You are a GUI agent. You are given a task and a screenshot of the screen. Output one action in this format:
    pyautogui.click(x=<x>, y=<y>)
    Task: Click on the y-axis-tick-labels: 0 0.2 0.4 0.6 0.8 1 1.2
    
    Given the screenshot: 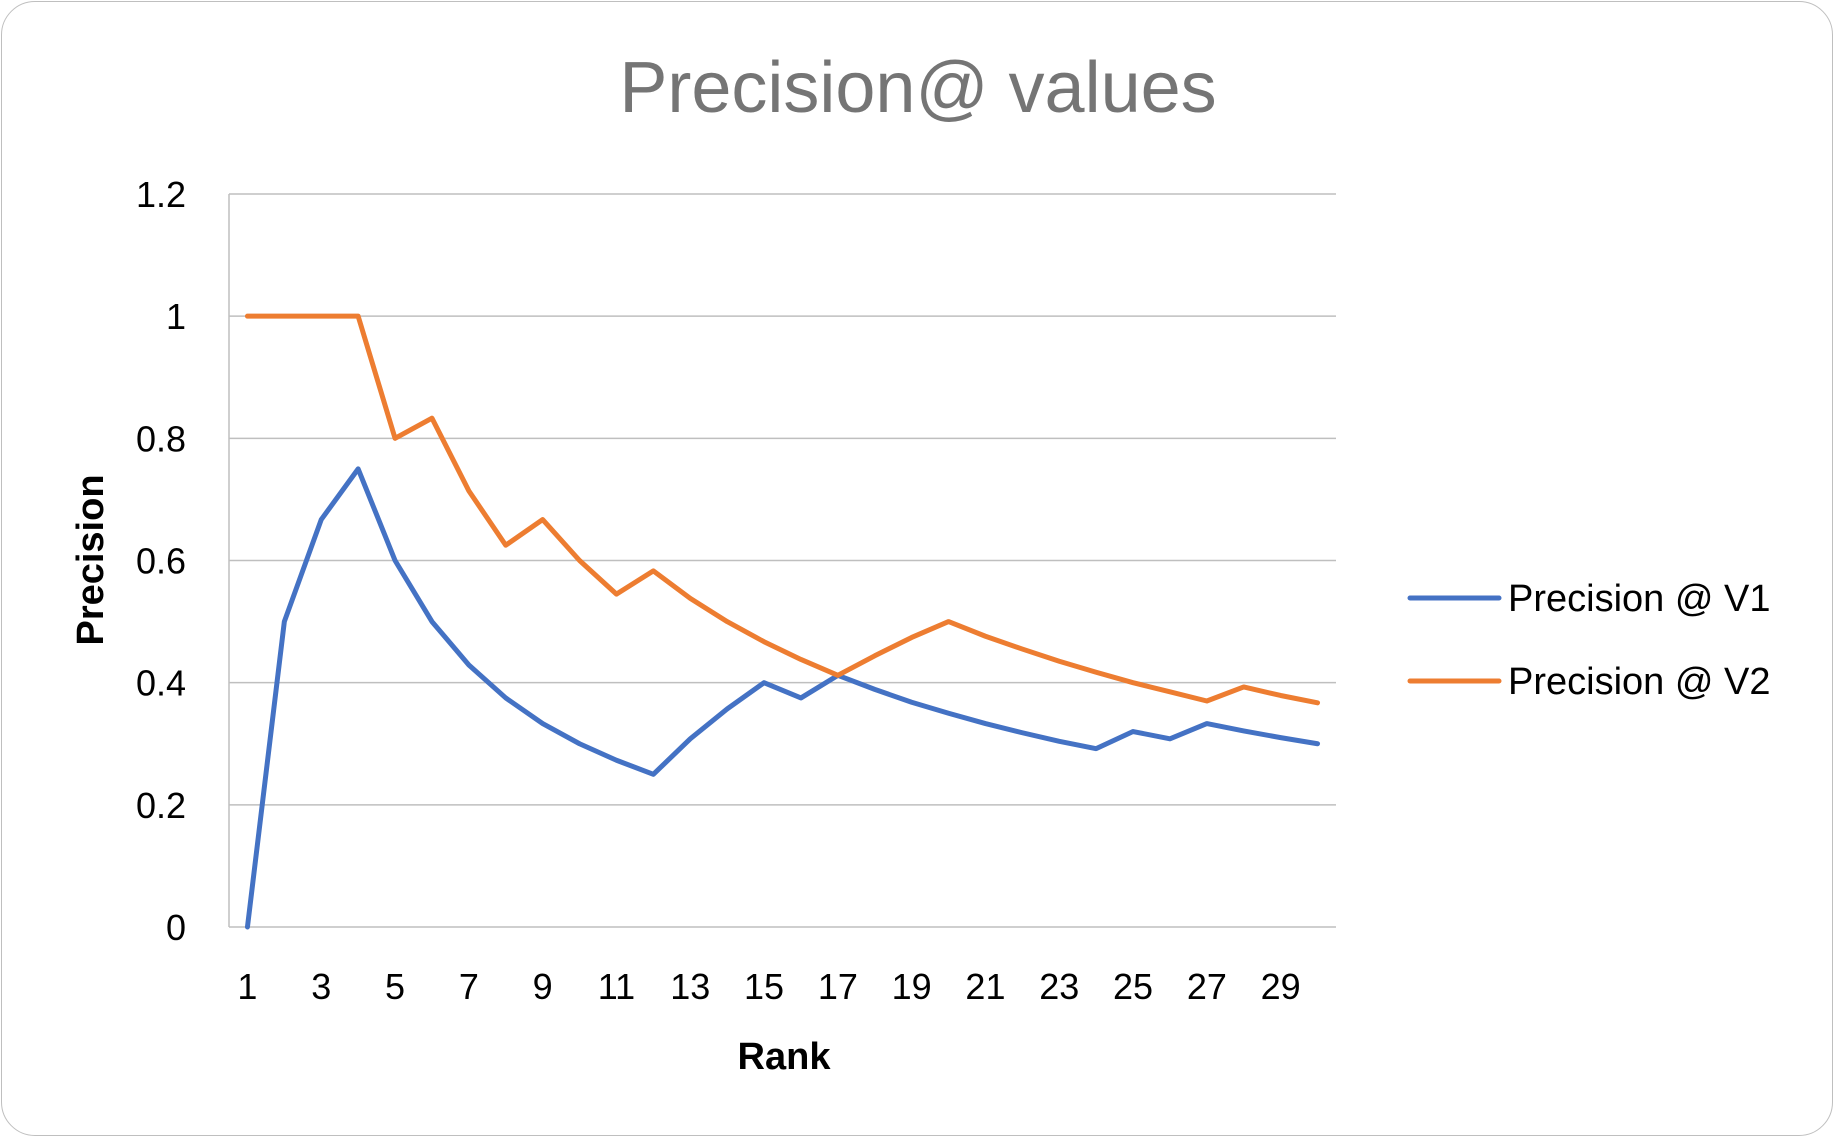 What is the action you would take?
    pyautogui.click(x=161, y=561)
    